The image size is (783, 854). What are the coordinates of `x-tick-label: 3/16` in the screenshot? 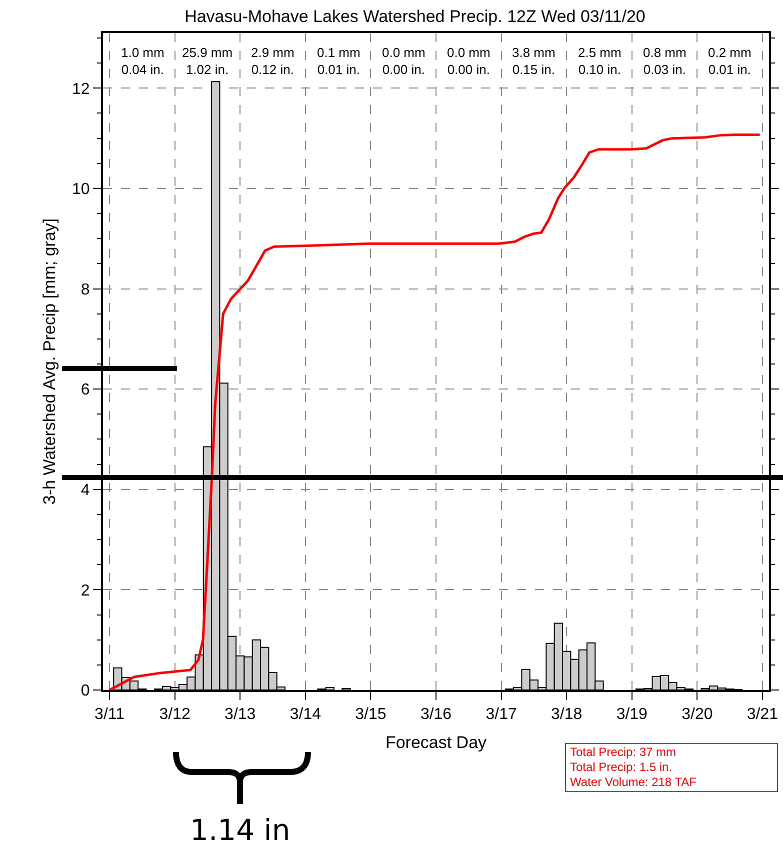 It's located at (436, 715).